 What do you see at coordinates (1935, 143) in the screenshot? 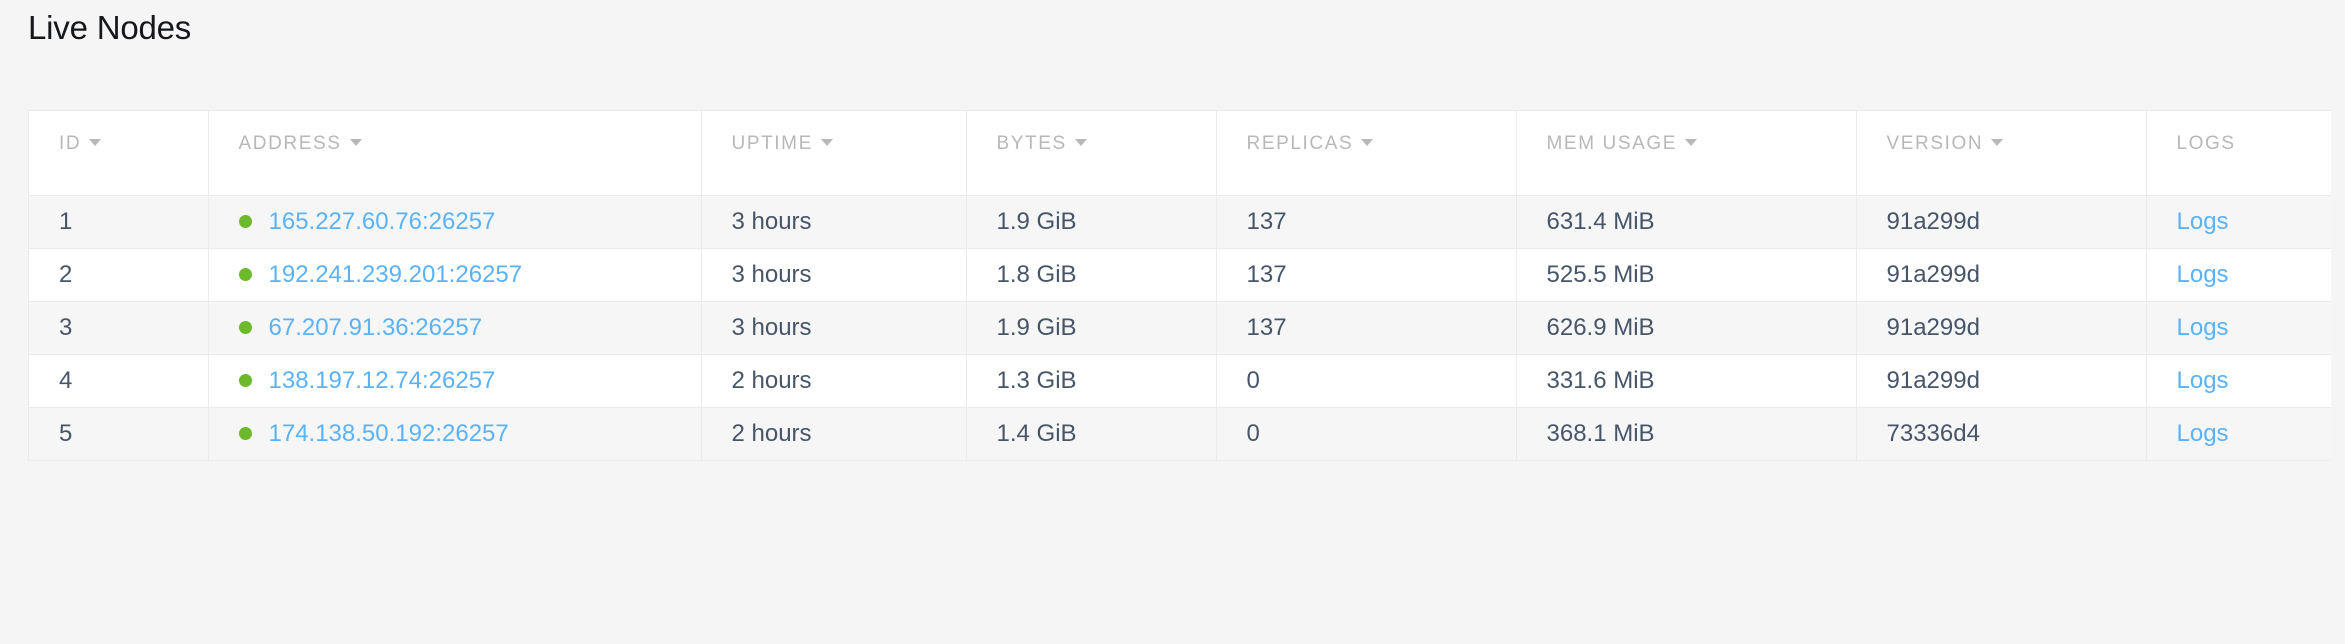
I see `column-header-label-version: VERSION` at bounding box center [1935, 143].